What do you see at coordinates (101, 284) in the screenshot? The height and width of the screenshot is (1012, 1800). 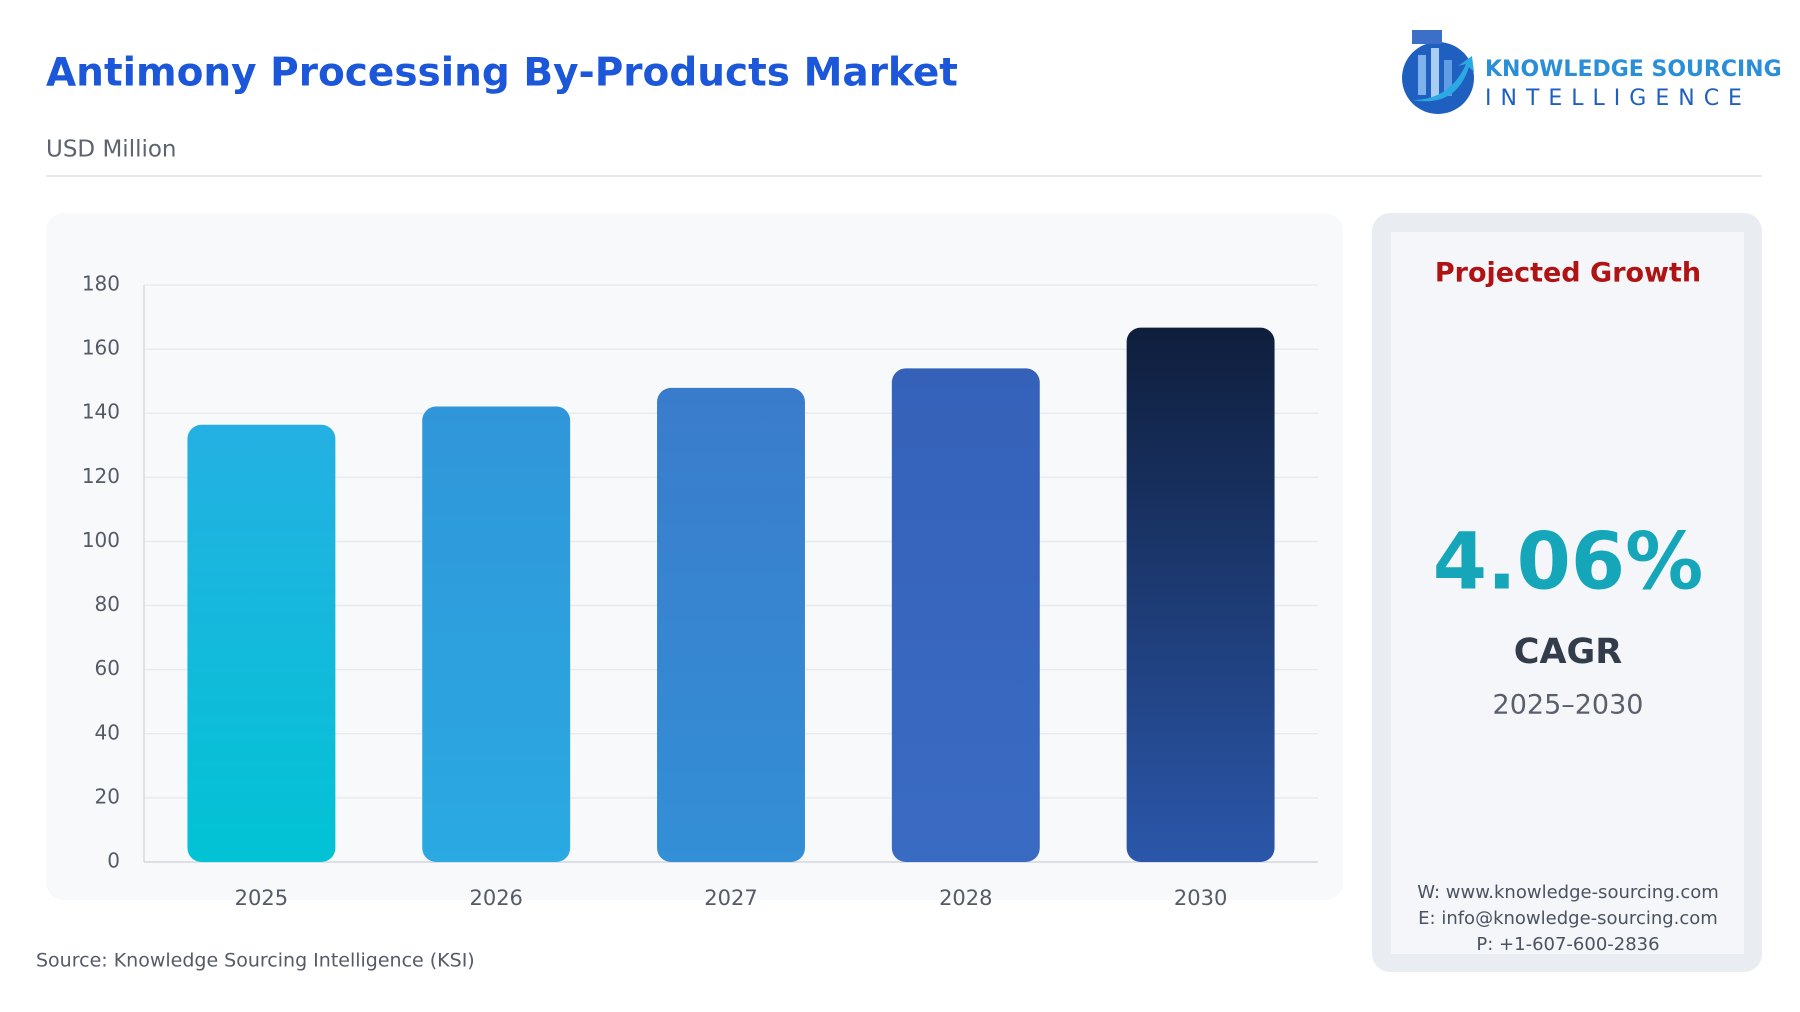 I see `y-tick-label: 180` at bounding box center [101, 284].